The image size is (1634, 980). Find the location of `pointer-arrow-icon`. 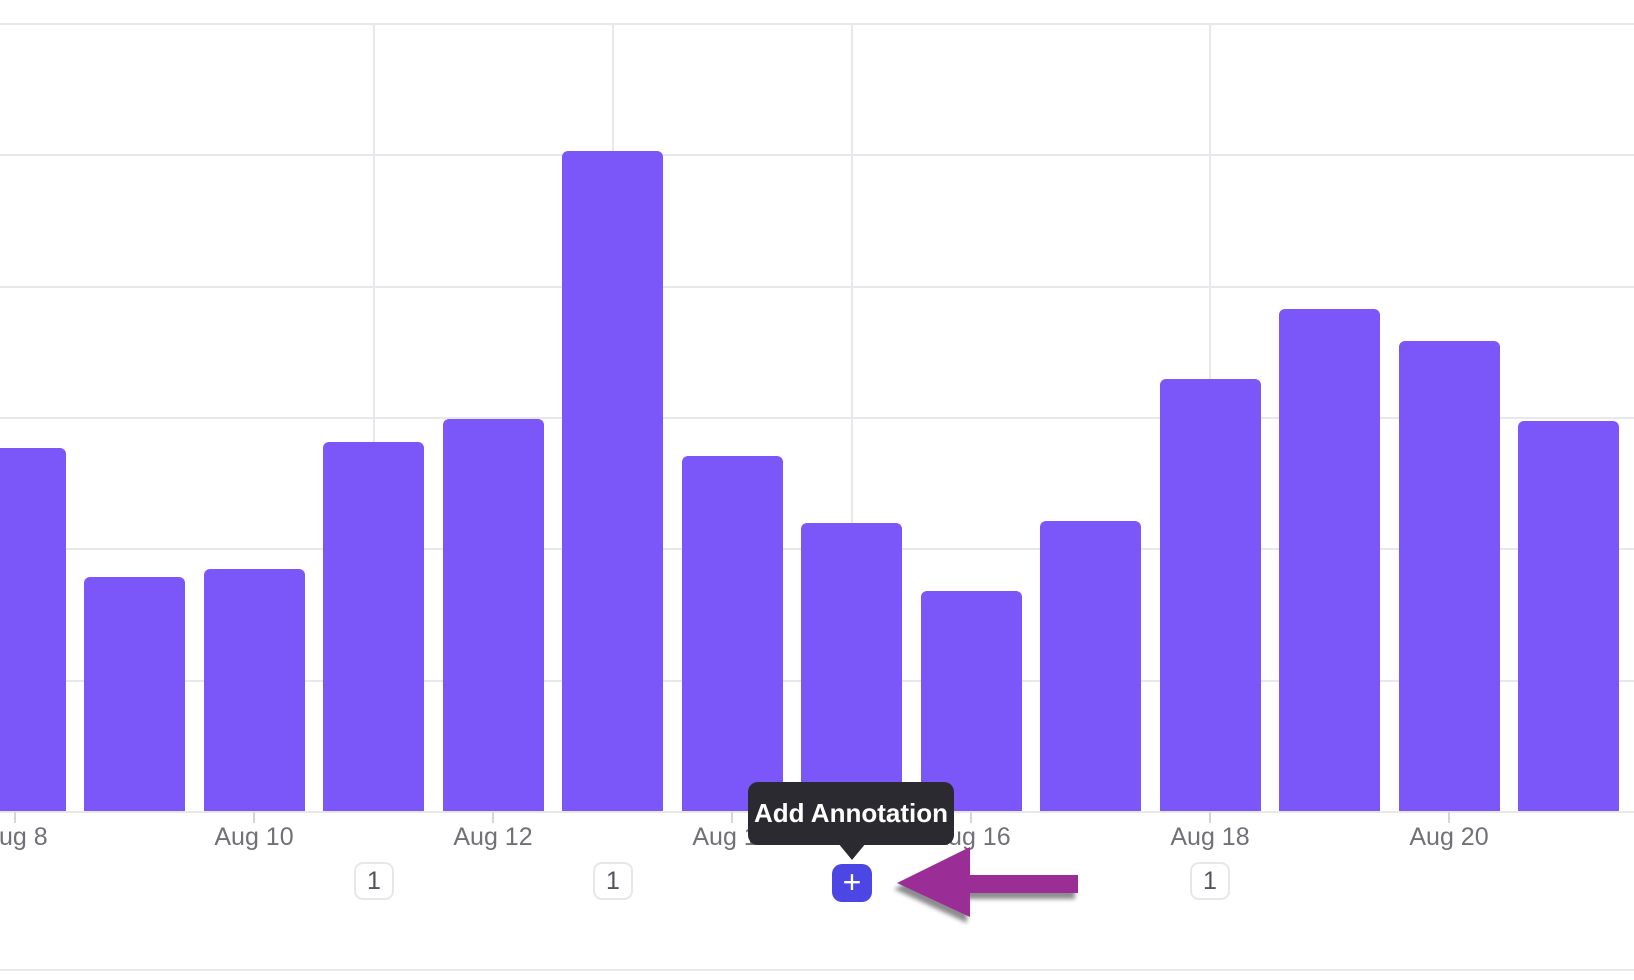

pointer-arrow-icon is located at coordinates (987, 882).